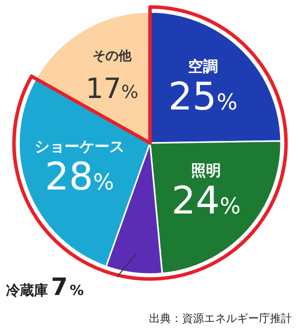  Describe the element at coordinates (112, 56) in the screenshot. I see `slice-label: その他` at that location.